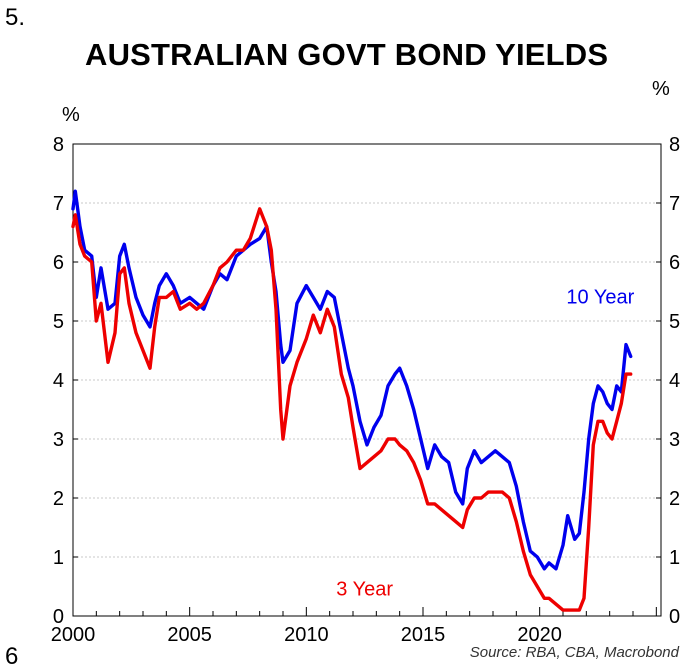 This screenshot has width=693, height=671. I want to click on page-number-top: 5., so click(15, 17).